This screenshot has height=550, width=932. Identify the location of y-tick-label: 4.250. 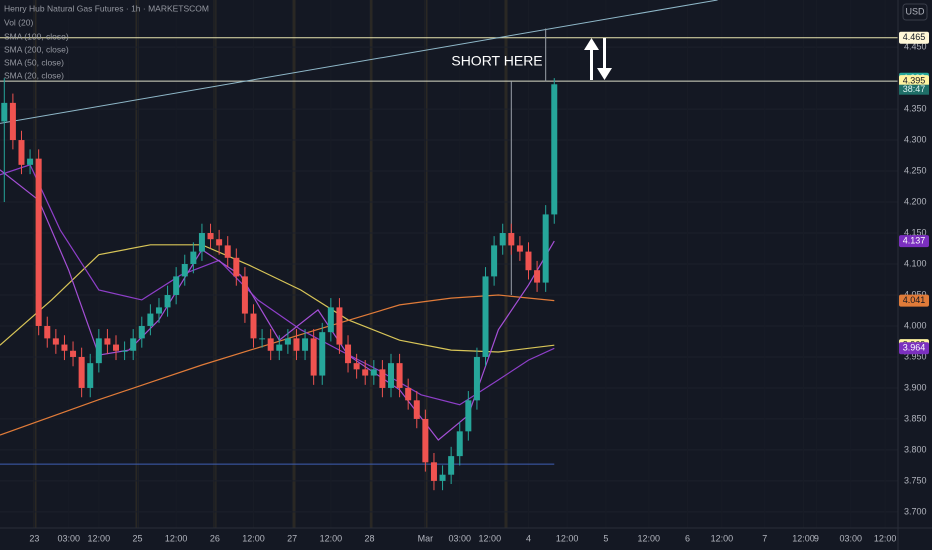
(915, 170).